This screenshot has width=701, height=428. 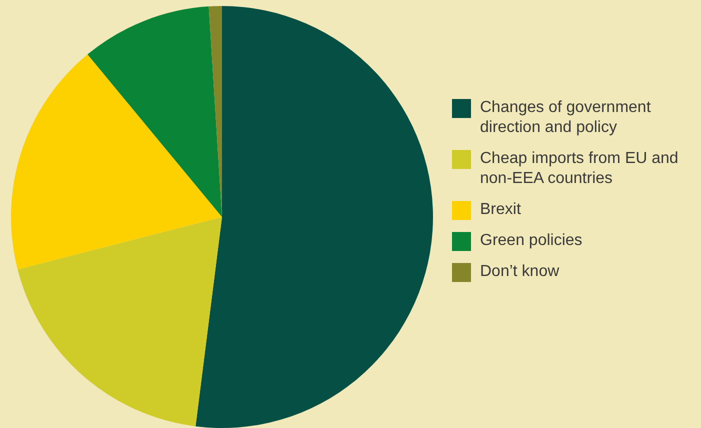 What do you see at coordinates (500, 210) in the screenshot?
I see `legend-label: Brexit` at bounding box center [500, 210].